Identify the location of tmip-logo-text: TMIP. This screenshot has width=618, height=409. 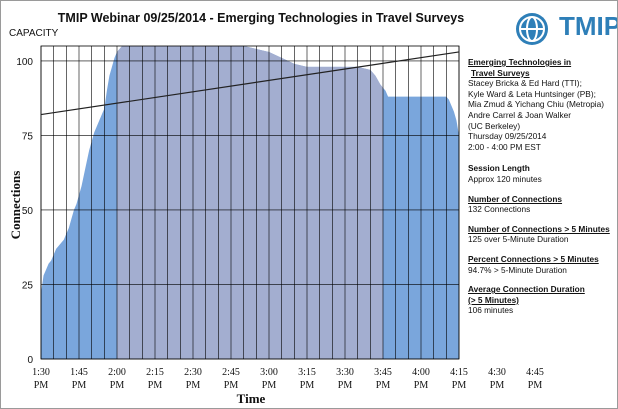
(588, 26).